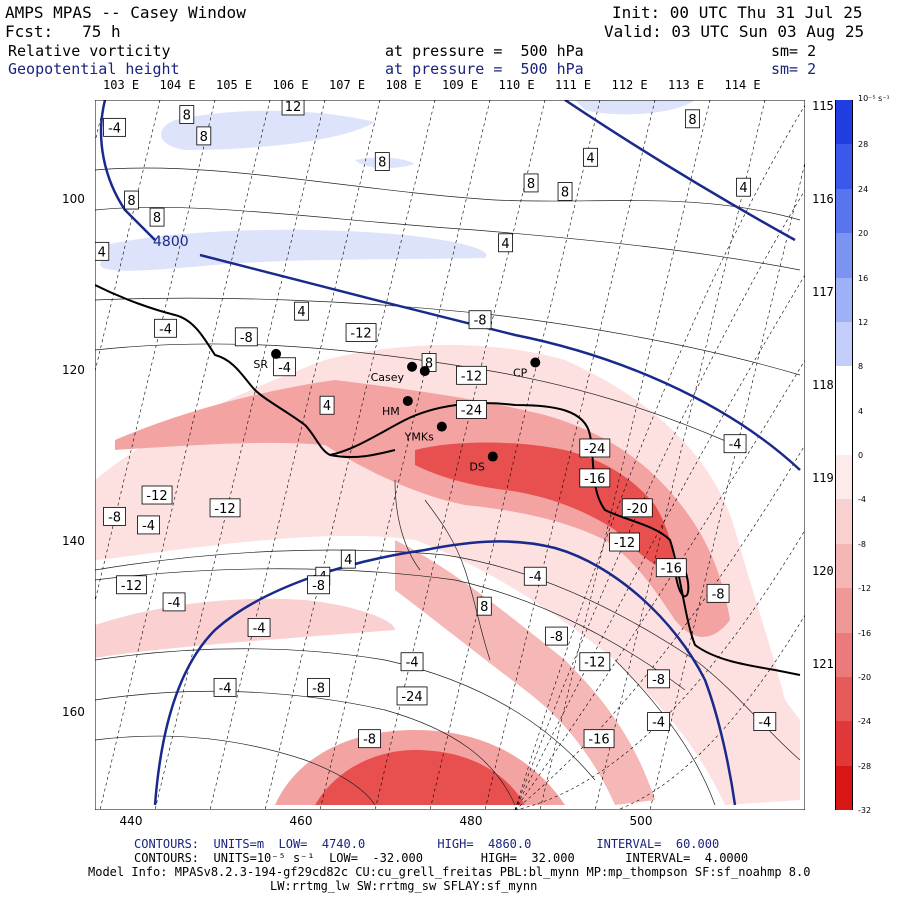 The height and width of the screenshot is (900, 900). Describe the element at coordinates (476, 467) in the screenshot. I see `svg-text: DS` at that location.